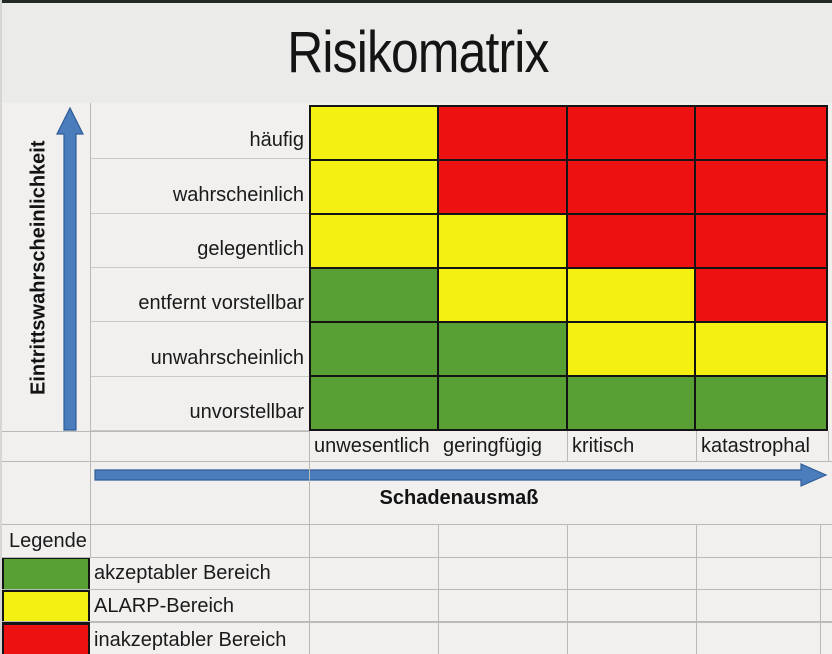 This screenshot has height=654, width=832. I want to click on col-label-cell: katastrophal, so click(755, 445).